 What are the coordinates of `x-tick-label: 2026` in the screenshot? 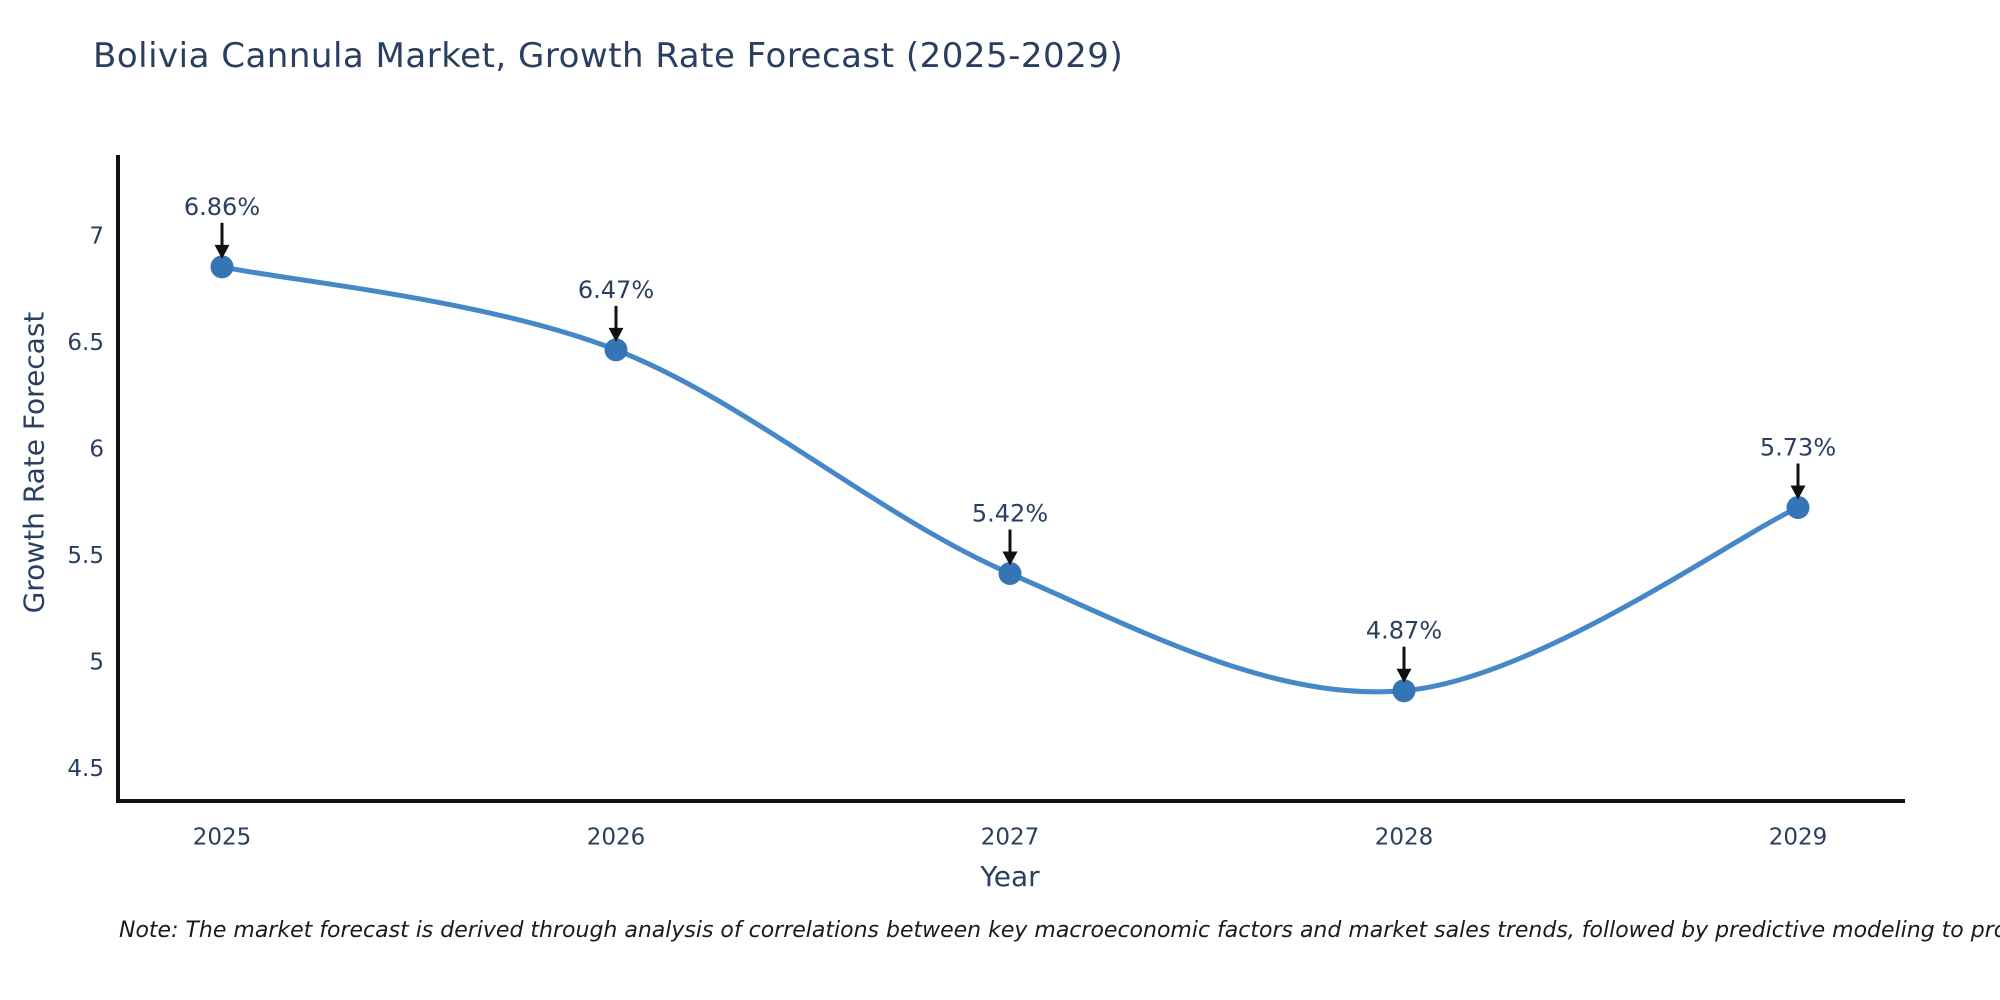 It's located at (616, 838).